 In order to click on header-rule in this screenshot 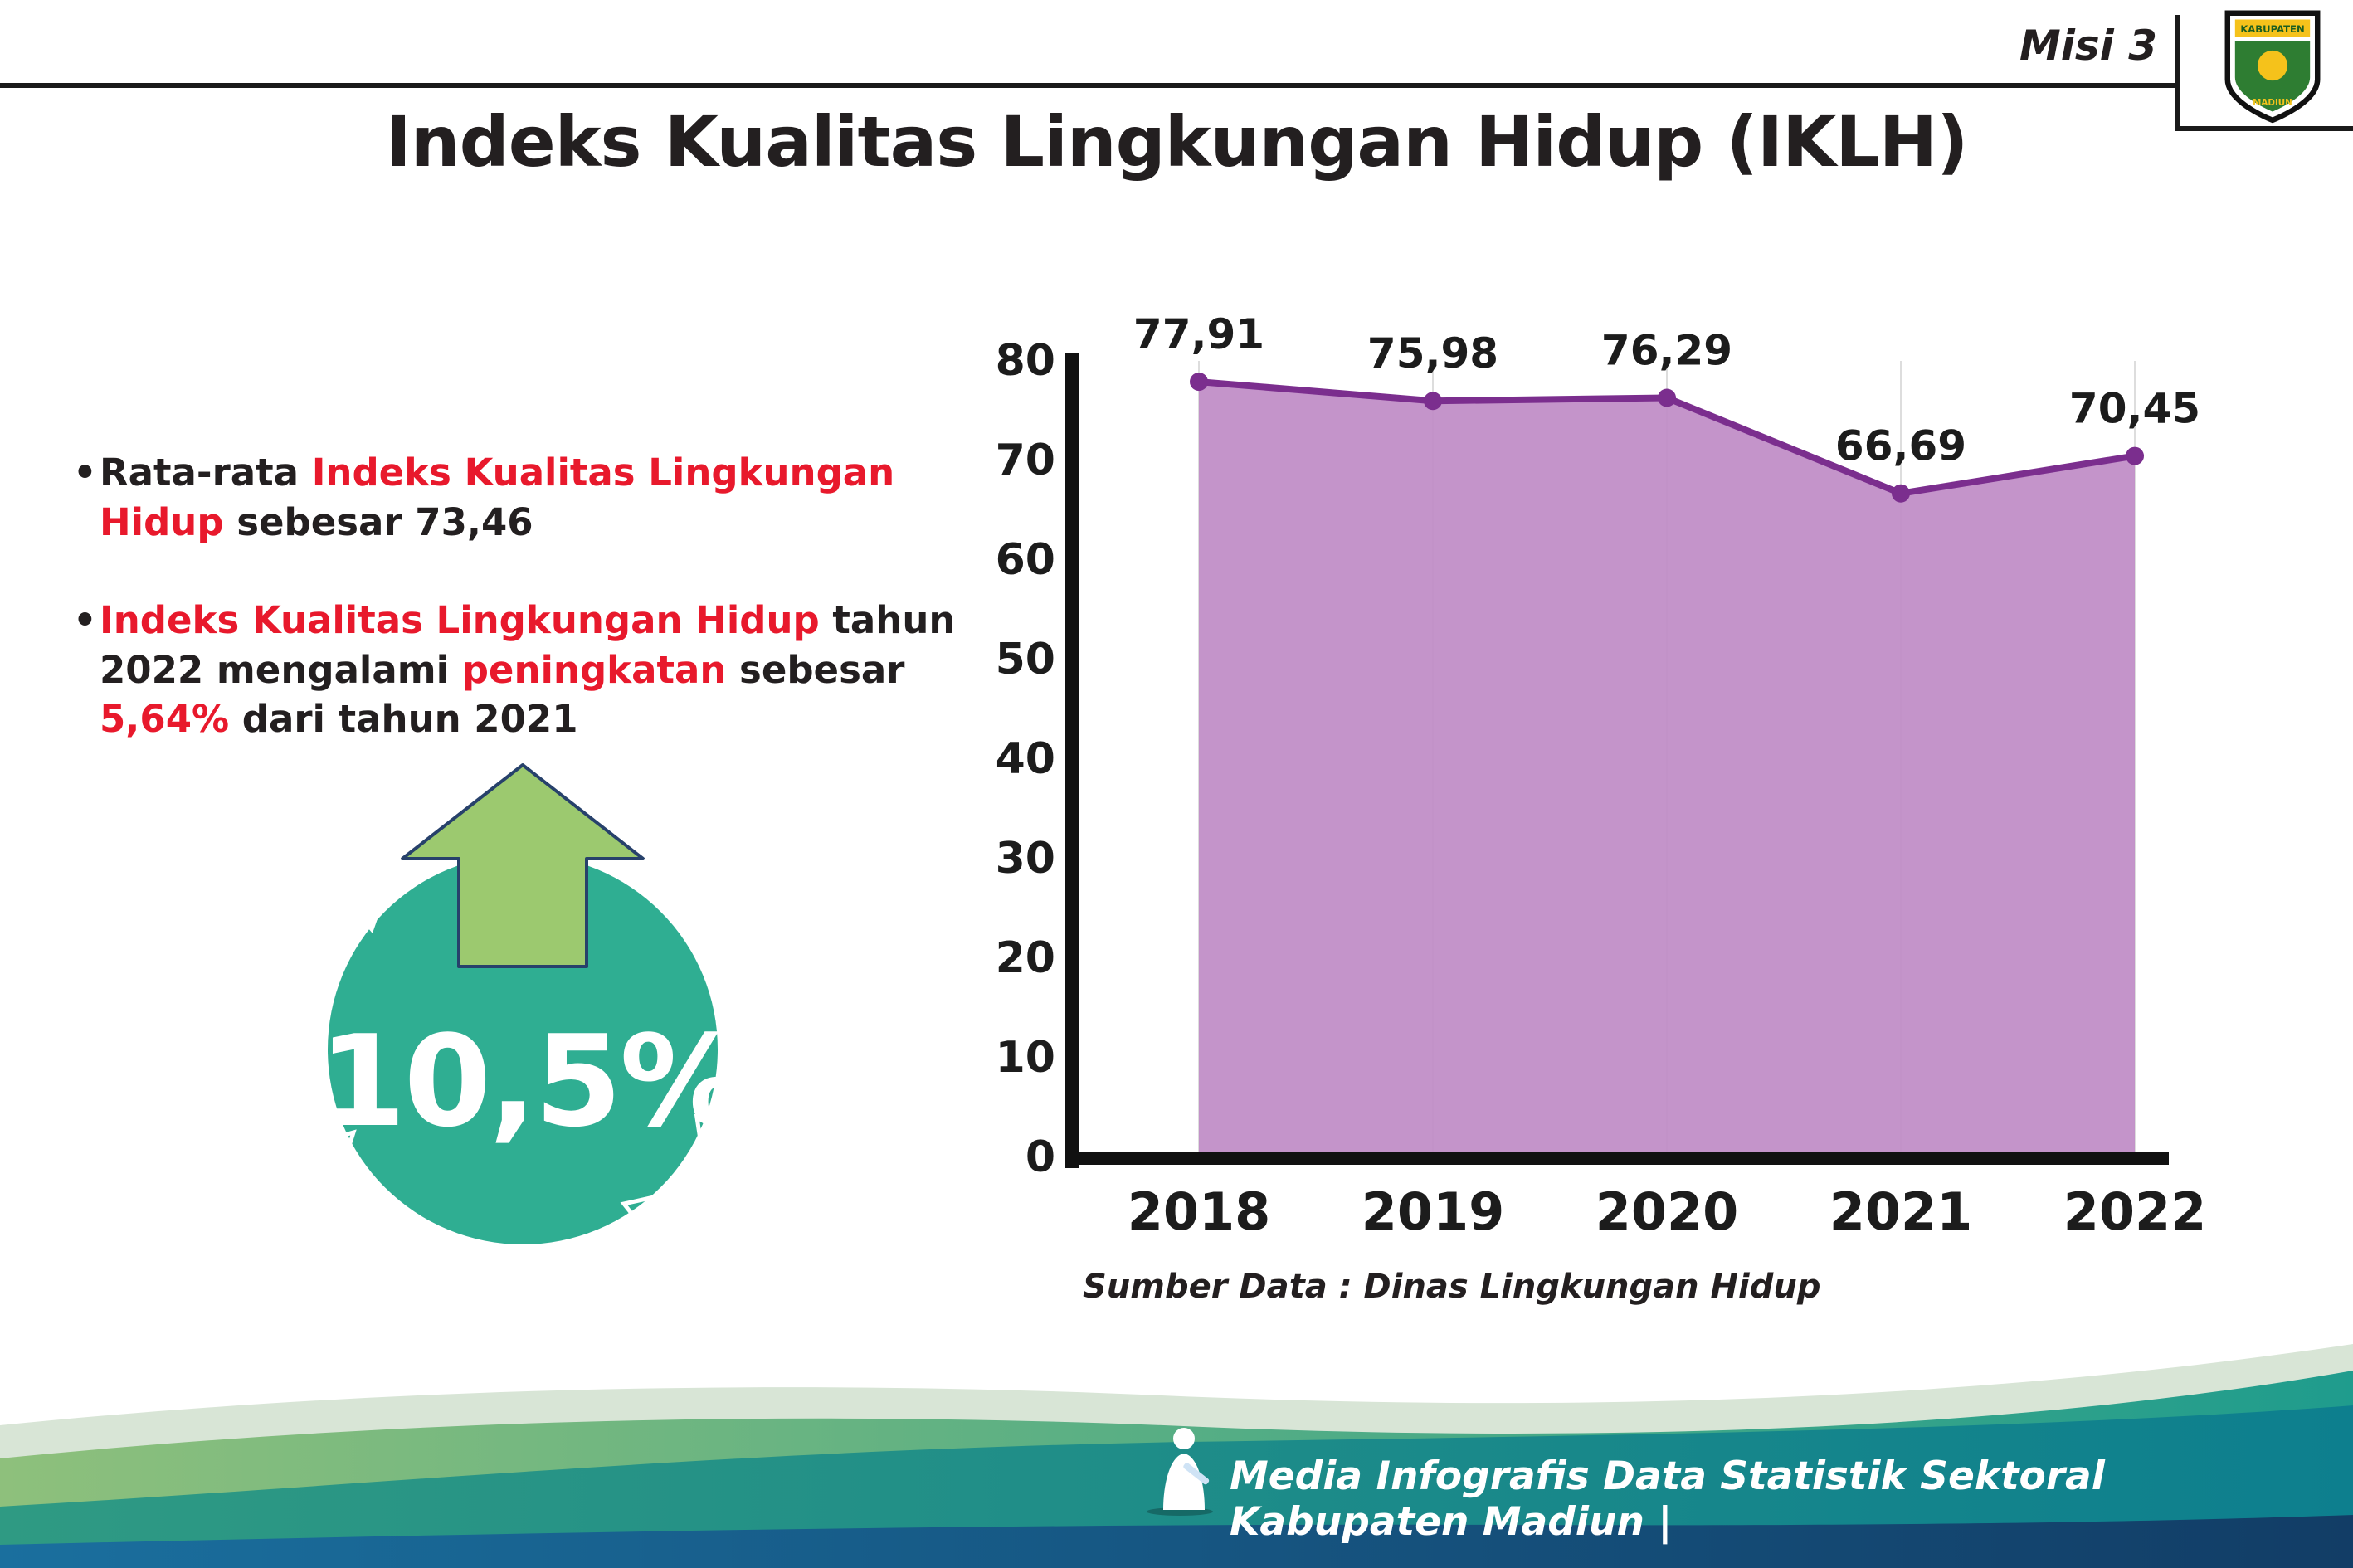, I will do `click(1087, 85)`.